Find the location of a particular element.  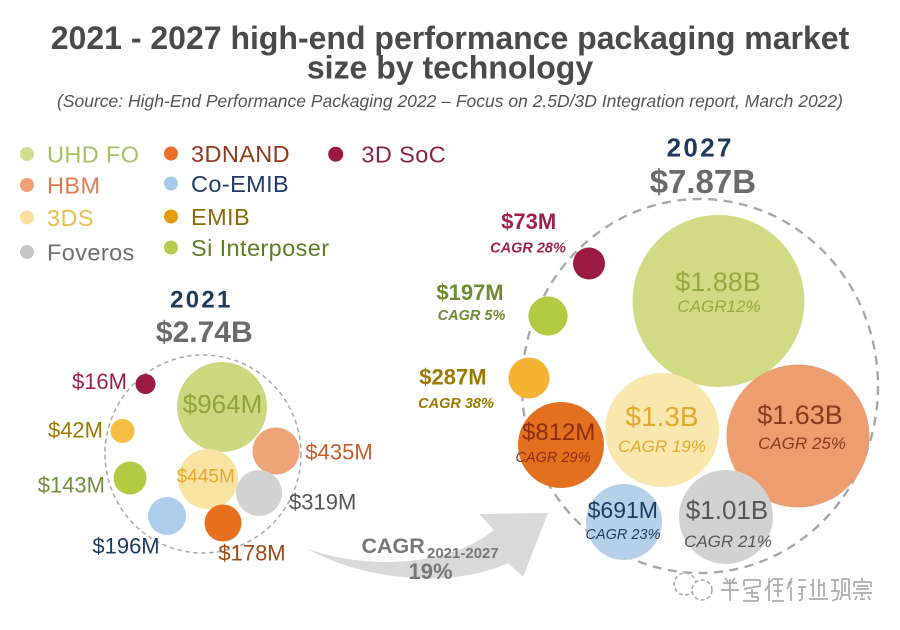

svg-text: $287M is located at coordinates (452, 377).